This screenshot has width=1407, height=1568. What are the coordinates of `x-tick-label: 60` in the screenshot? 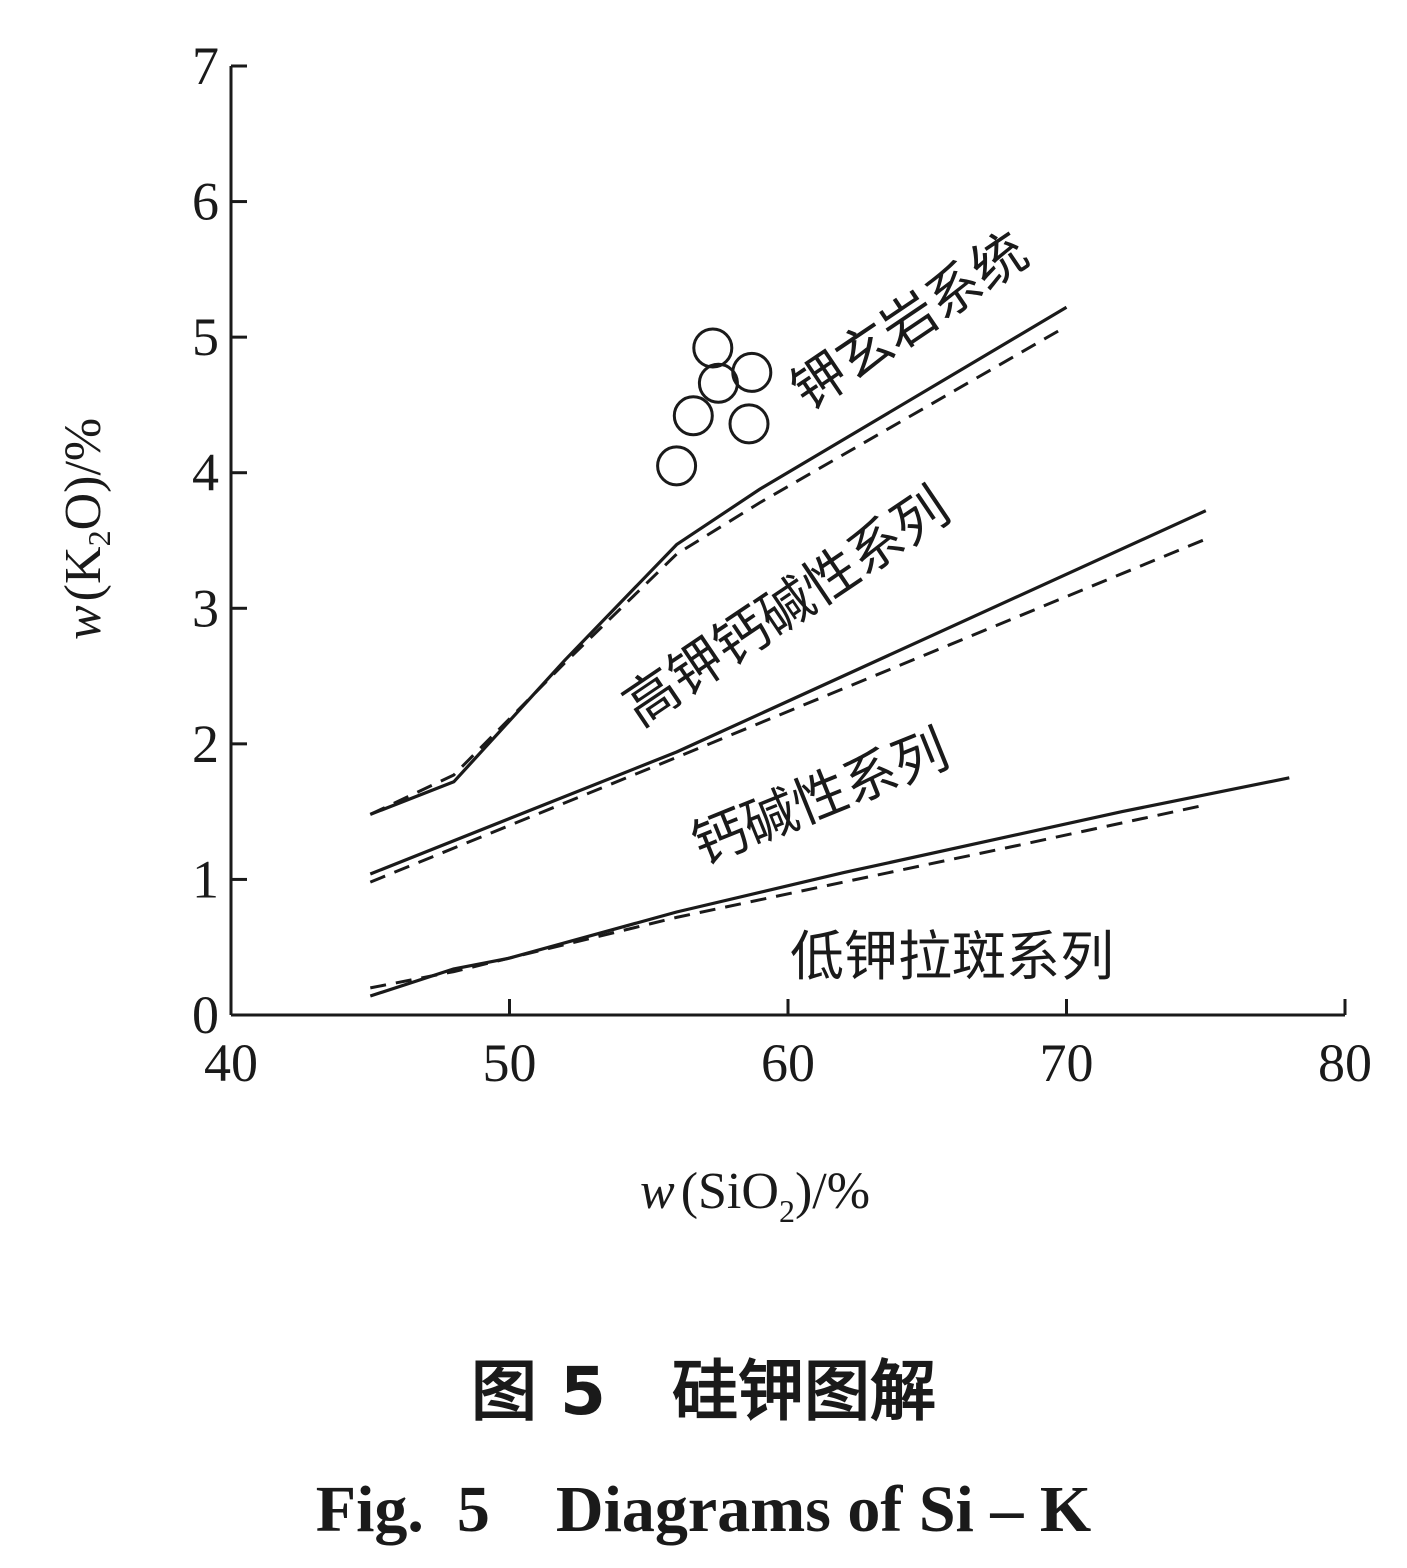 It's located at (788, 1063).